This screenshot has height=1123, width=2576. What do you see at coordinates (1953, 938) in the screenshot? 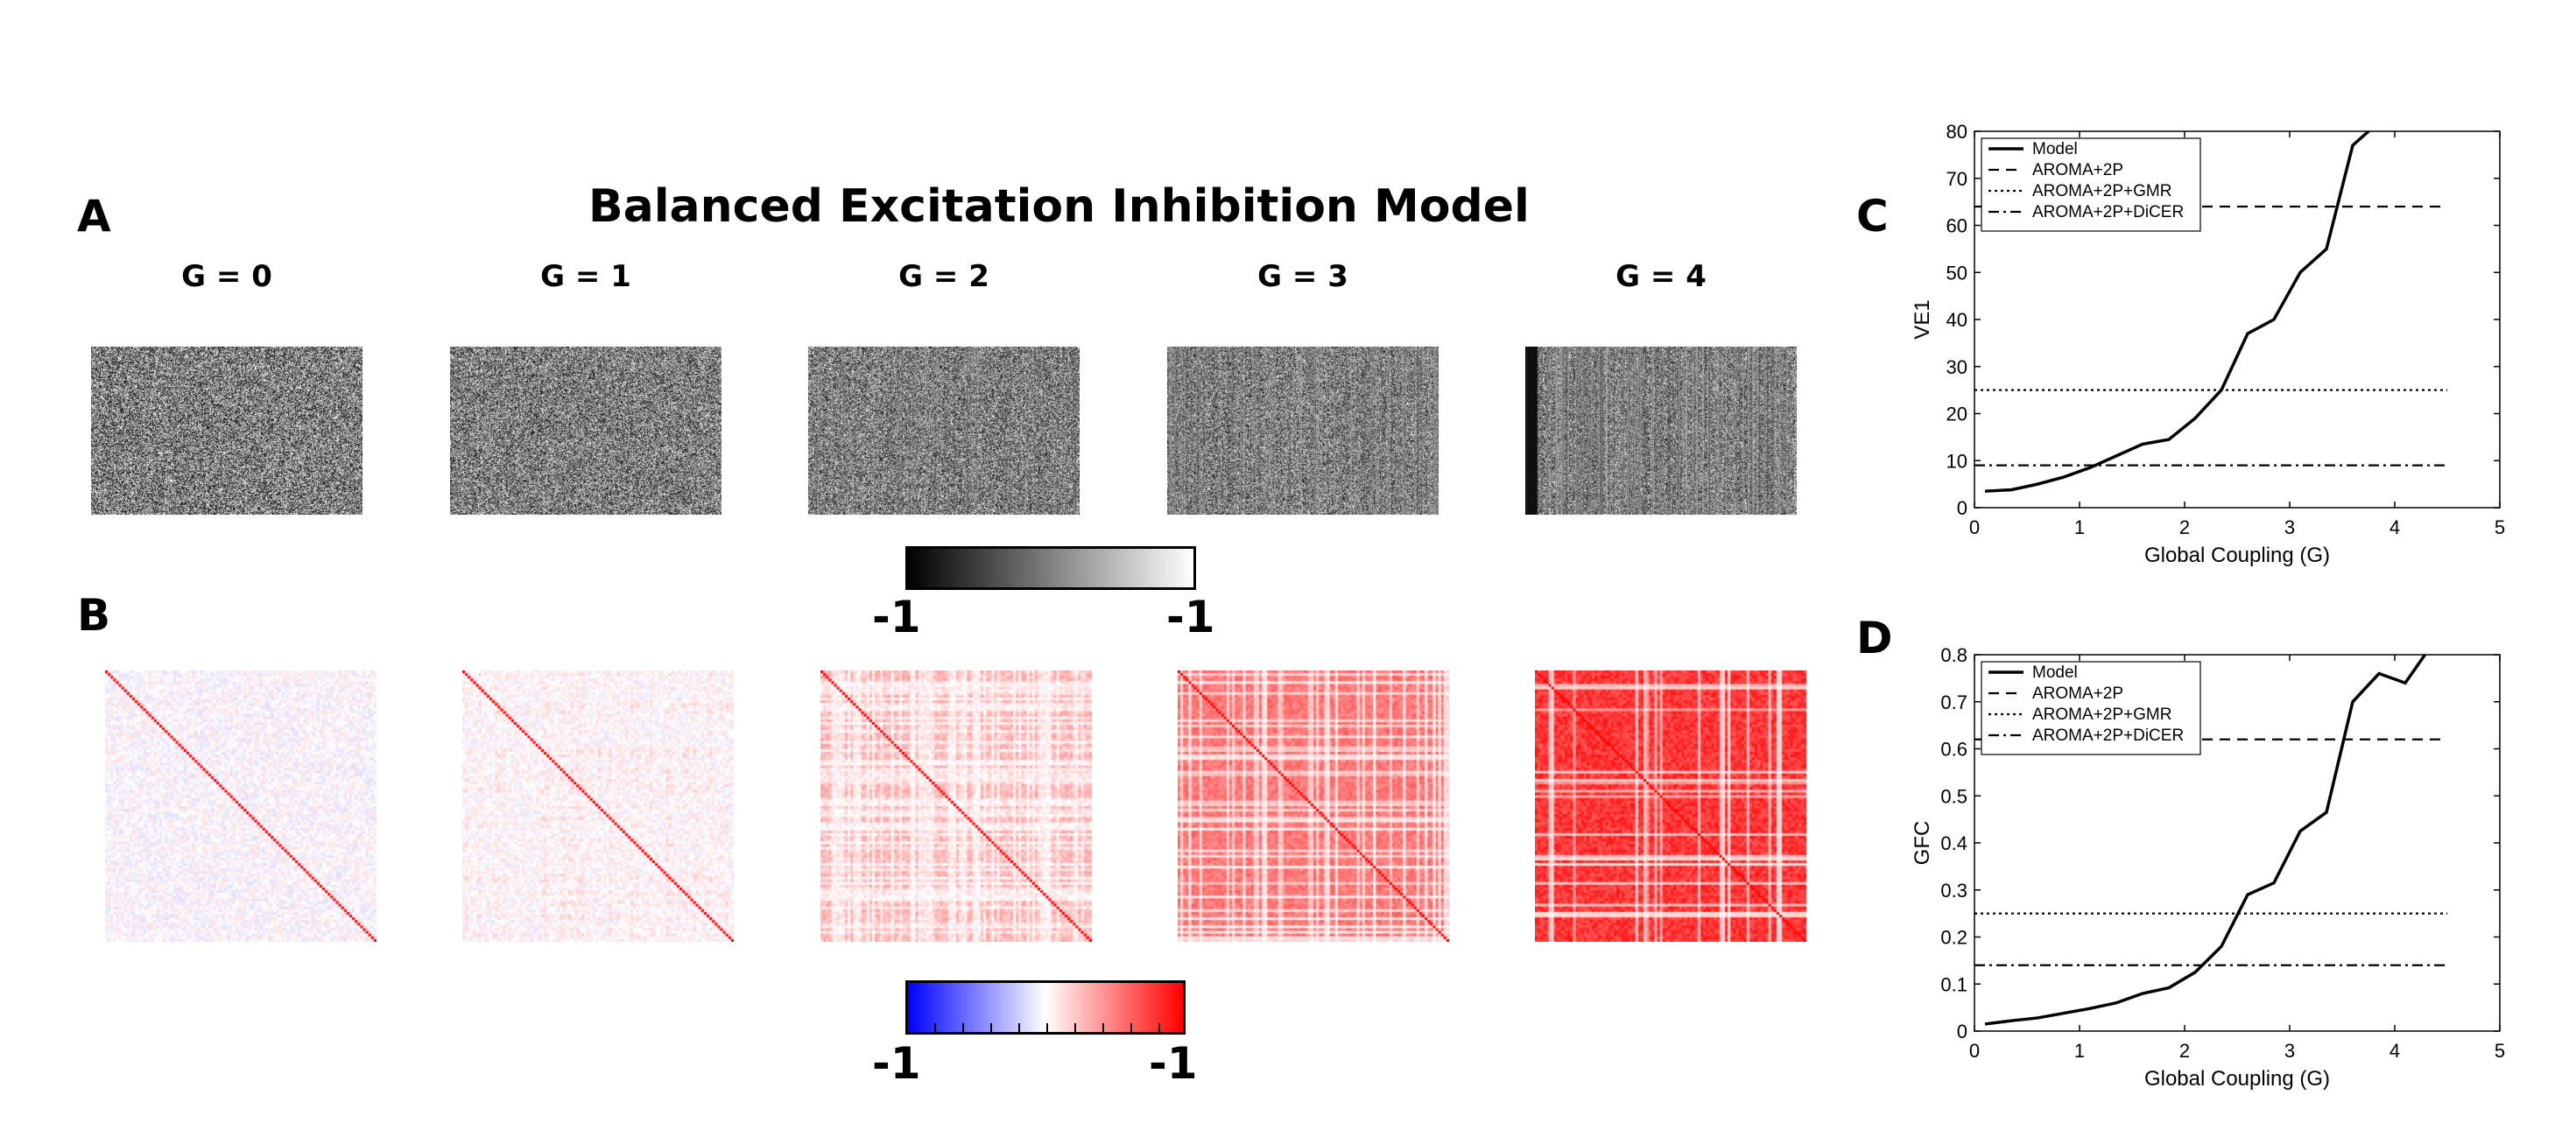
I see `y-tick-label: 0.2` at bounding box center [1953, 938].